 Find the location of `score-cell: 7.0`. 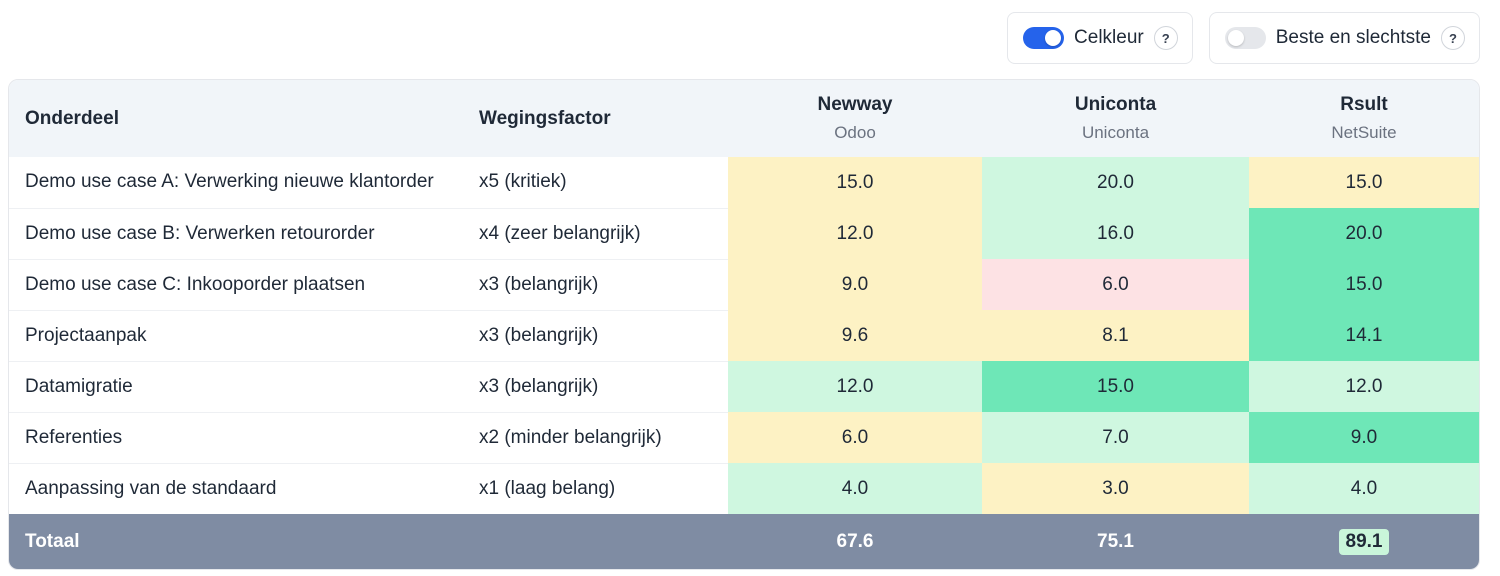

score-cell: 7.0 is located at coordinates (1115, 437).